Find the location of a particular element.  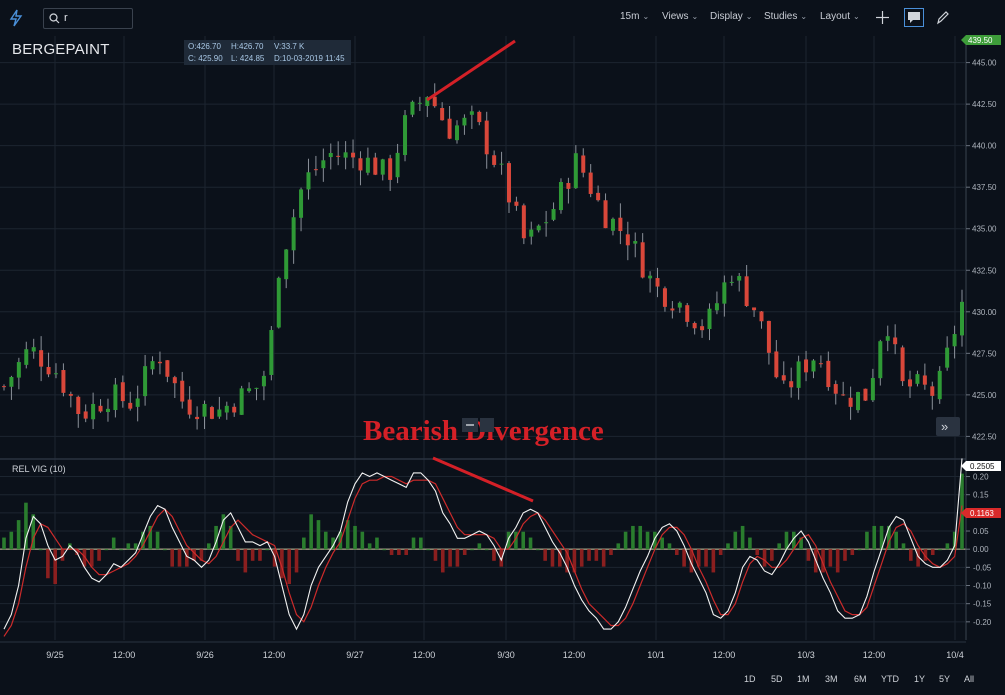

range-button-ytd: YTD is located at coordinates (890, 679).